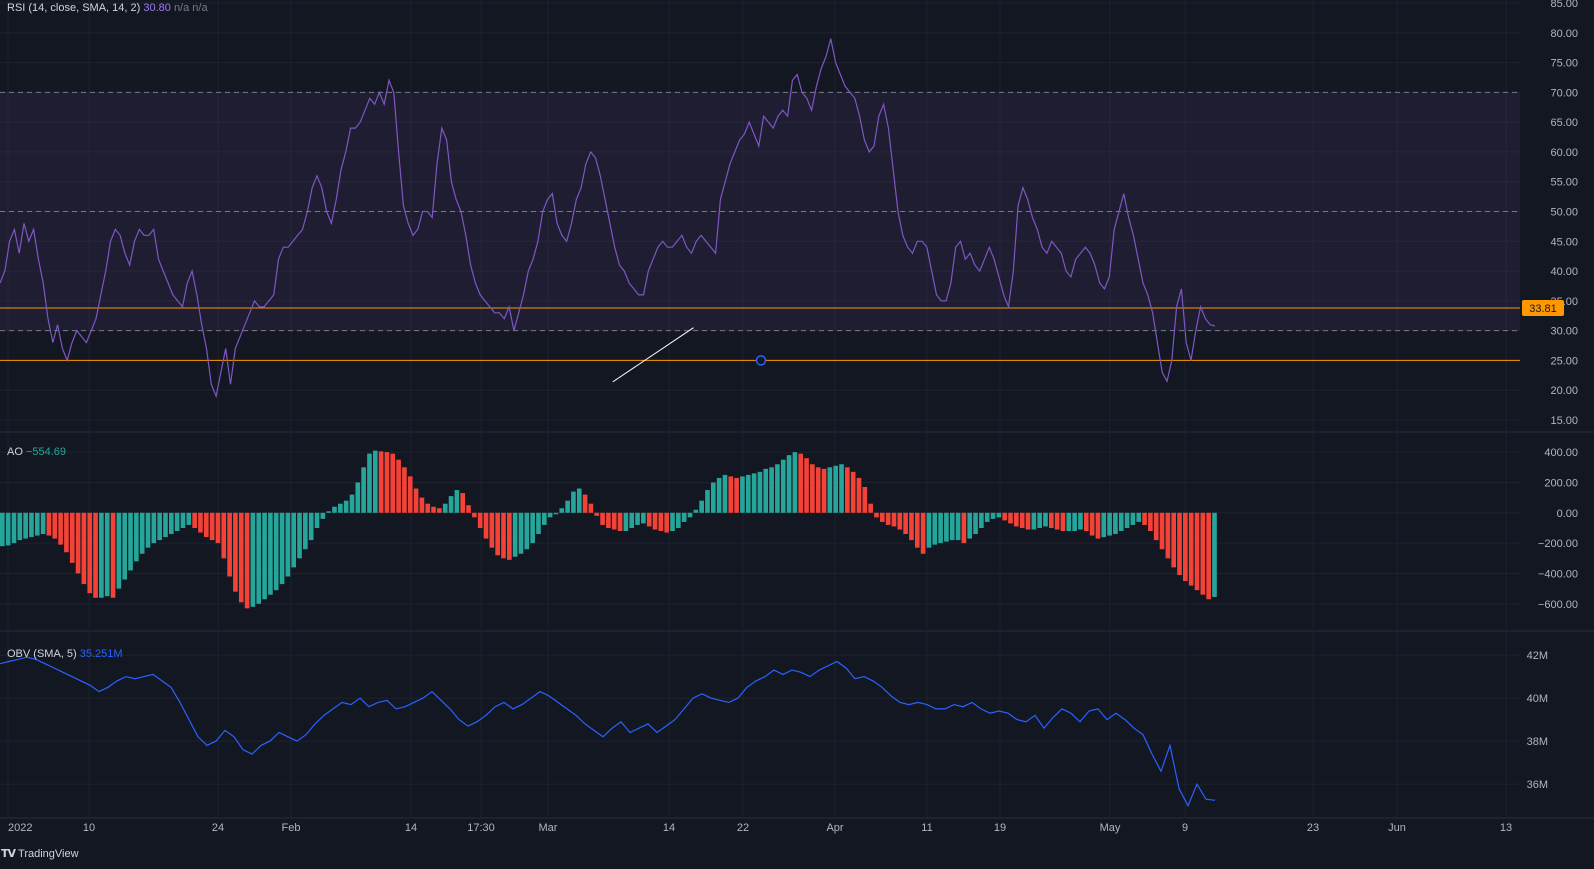  Describe the element at coordinates (608, 732) in the screenshot. I see `obv-pane` at that location.